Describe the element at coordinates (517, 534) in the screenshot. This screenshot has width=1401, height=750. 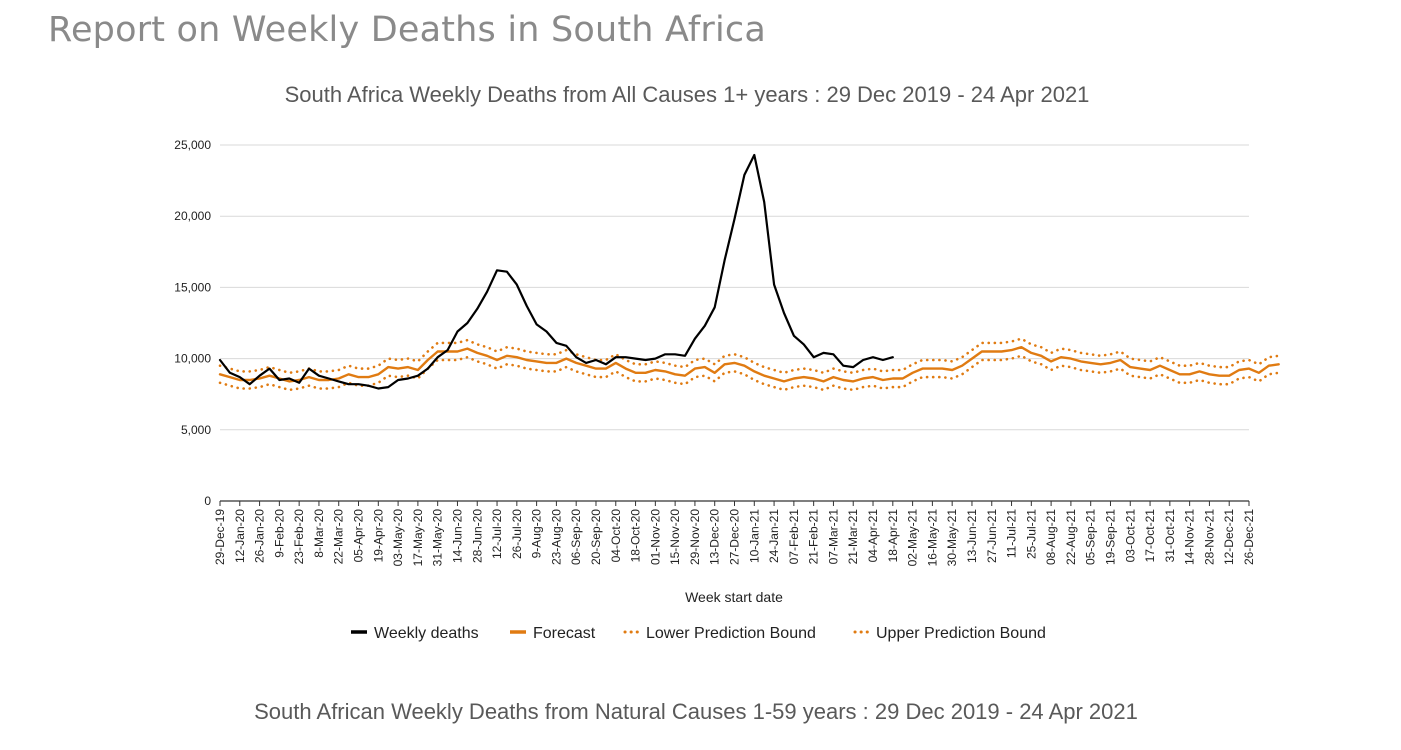
I see `x-tick-label: 26-Jul-20` at that location.